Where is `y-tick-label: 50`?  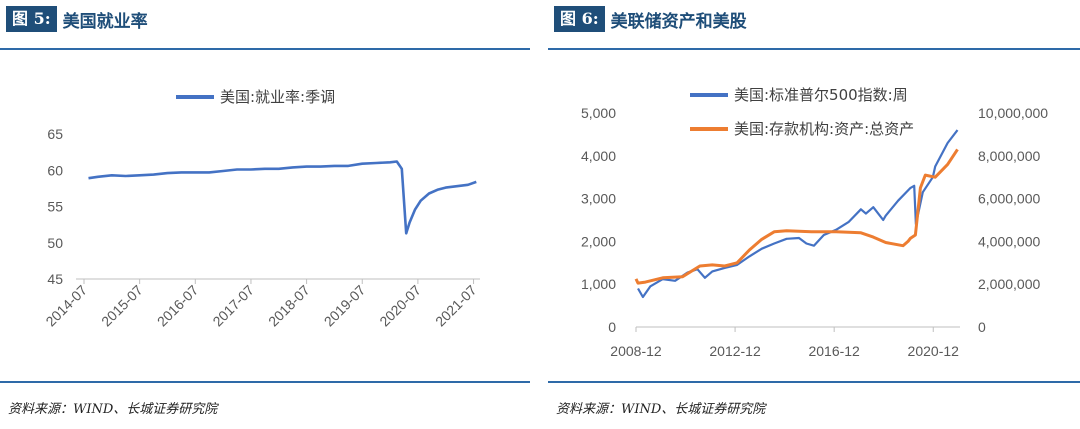
y-tick-label: 50 is located at coordinates (55, 243).